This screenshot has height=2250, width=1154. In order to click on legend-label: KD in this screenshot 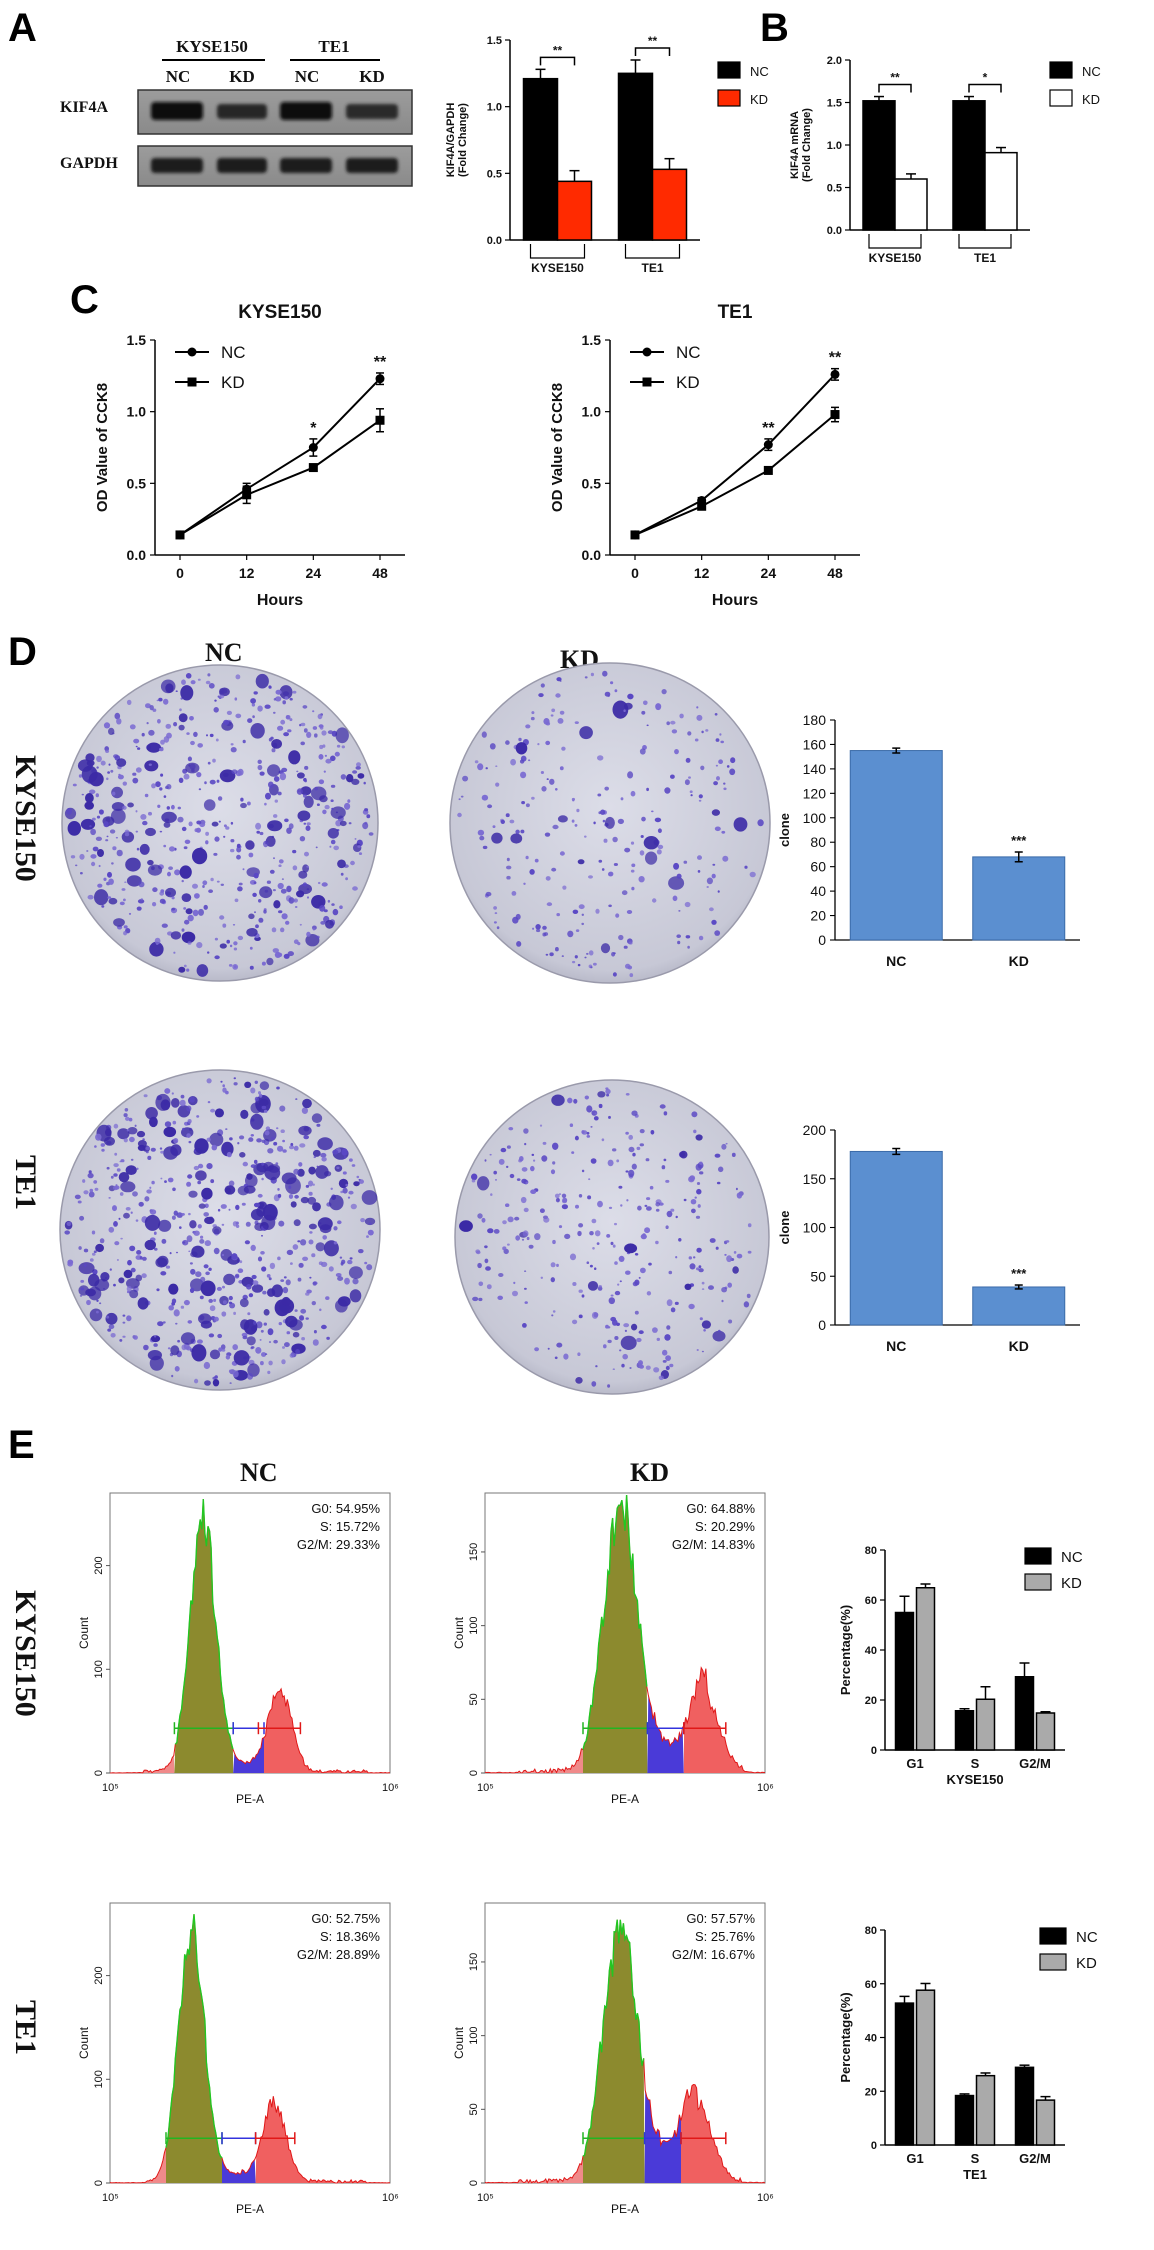, I will do `click(1091, 99)`.